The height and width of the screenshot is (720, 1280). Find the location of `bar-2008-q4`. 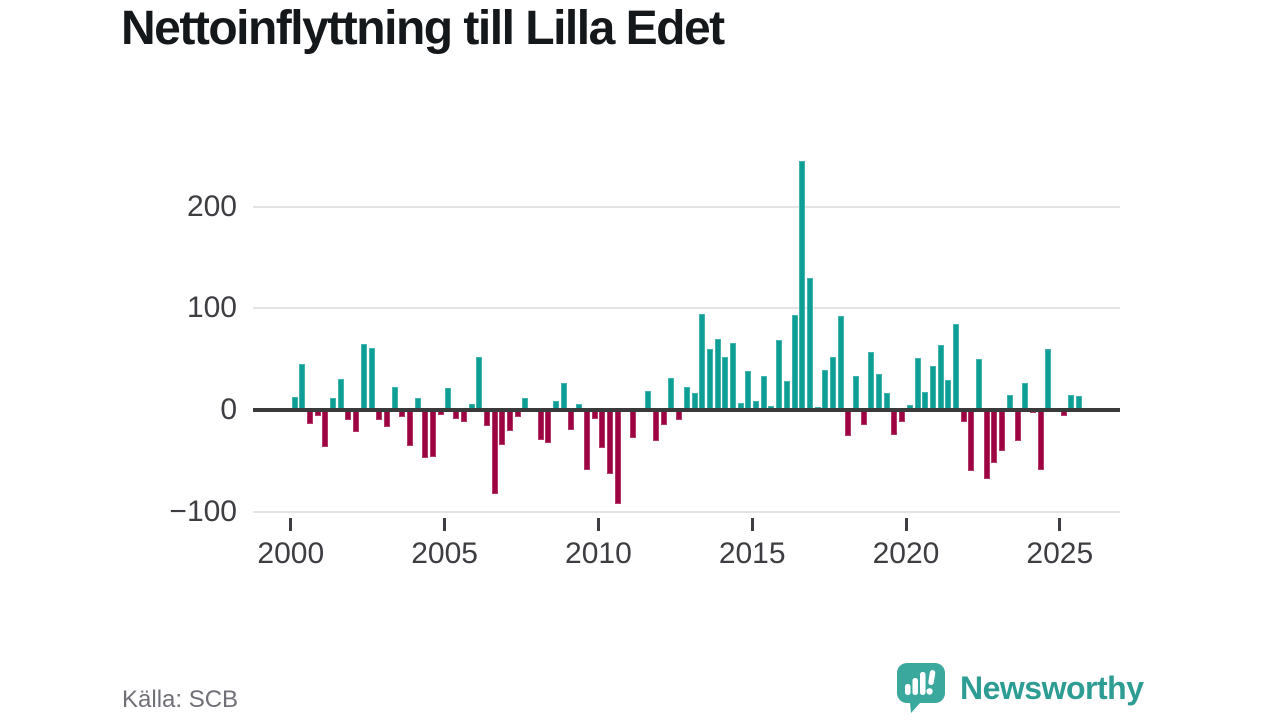

bar-2008-q4 is located at coordinates (563, 396).